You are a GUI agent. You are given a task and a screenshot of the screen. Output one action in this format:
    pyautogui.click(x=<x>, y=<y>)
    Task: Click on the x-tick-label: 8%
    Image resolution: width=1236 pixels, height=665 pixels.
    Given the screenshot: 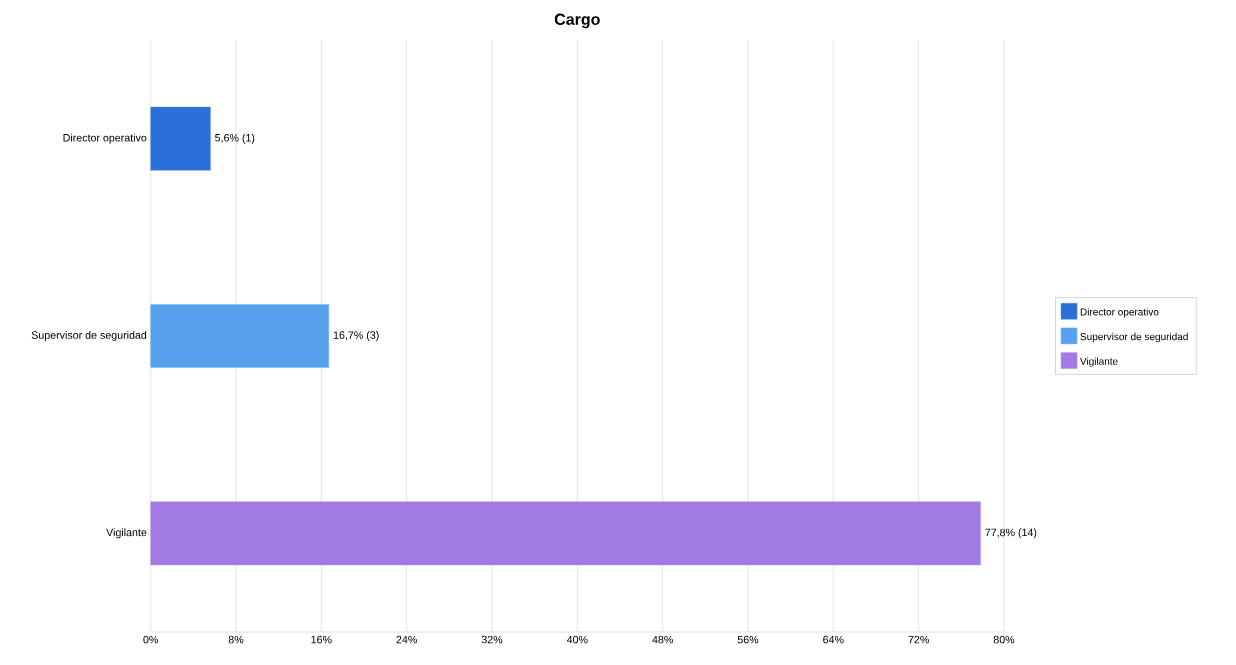 What is the action you would take?
    pyautogui.click(x=236, y=639)
    